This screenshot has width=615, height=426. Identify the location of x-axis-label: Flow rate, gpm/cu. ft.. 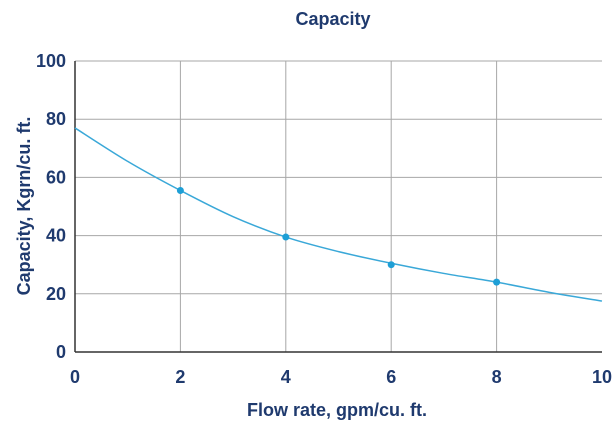
(337, 410).